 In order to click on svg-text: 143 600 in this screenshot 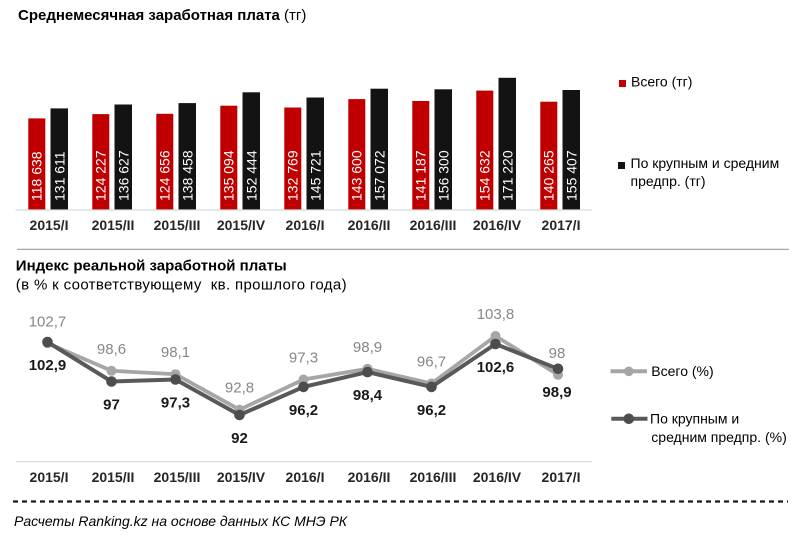, I will do `click(357, 175)`.